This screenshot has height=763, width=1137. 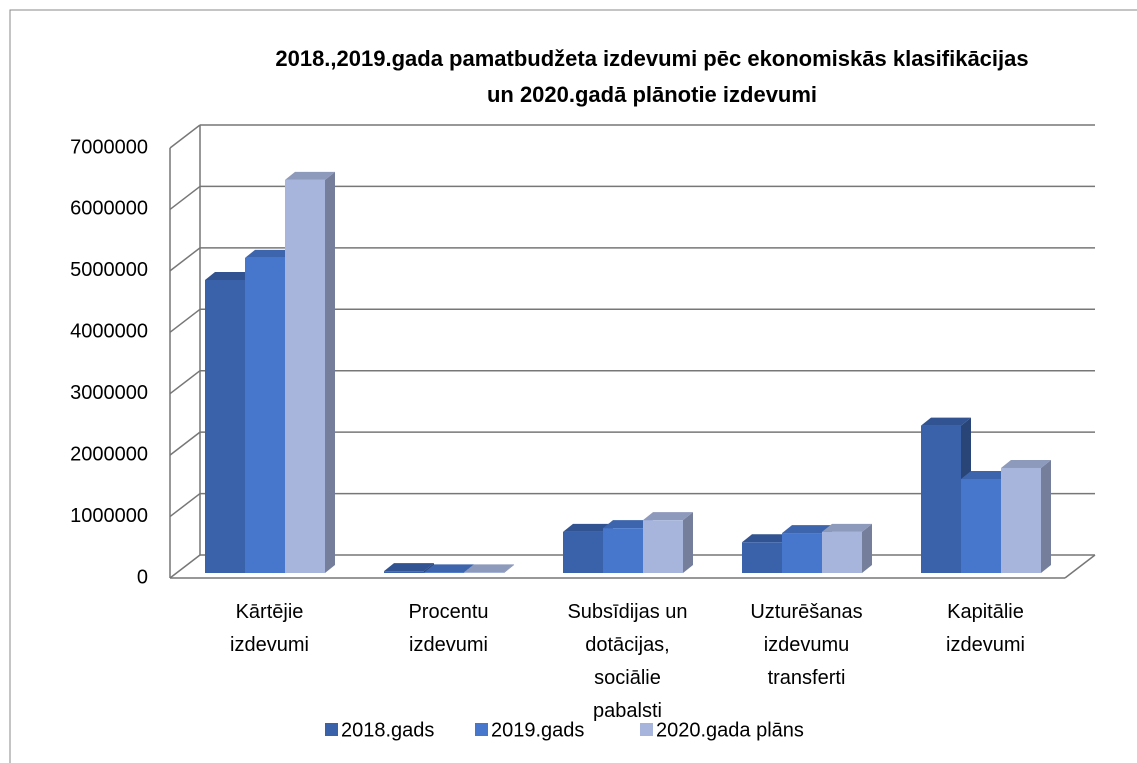 I want to click on y-tick-label: 6000000, so click(x=109, y=209).